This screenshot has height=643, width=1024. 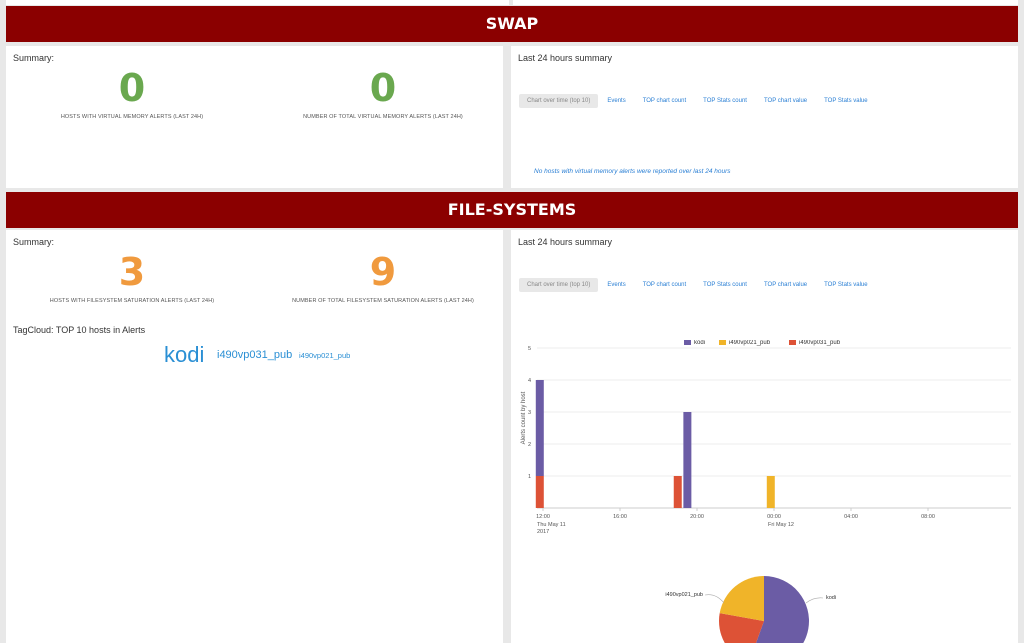 I want to click on y-axis-ticks: 1 2 3 4 5, so click(x=529, y=413).